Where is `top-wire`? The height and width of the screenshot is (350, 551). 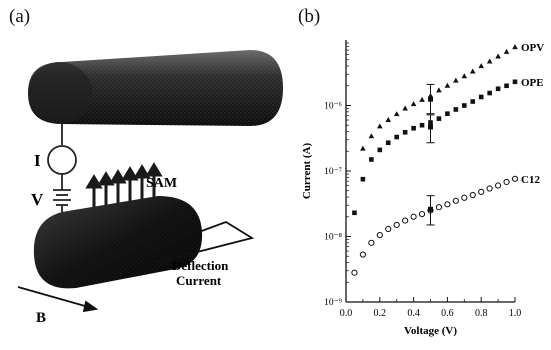
top-wire is located at coordinates (155, 88).